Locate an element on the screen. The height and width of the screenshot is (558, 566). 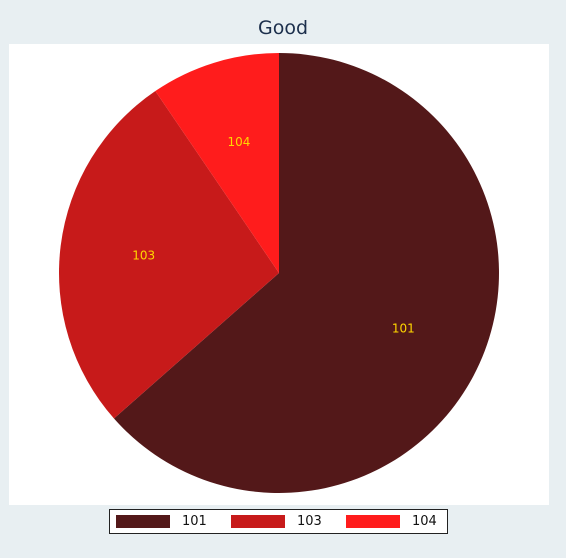
legend-label-2: 104 is located at coordinates (424, 521).